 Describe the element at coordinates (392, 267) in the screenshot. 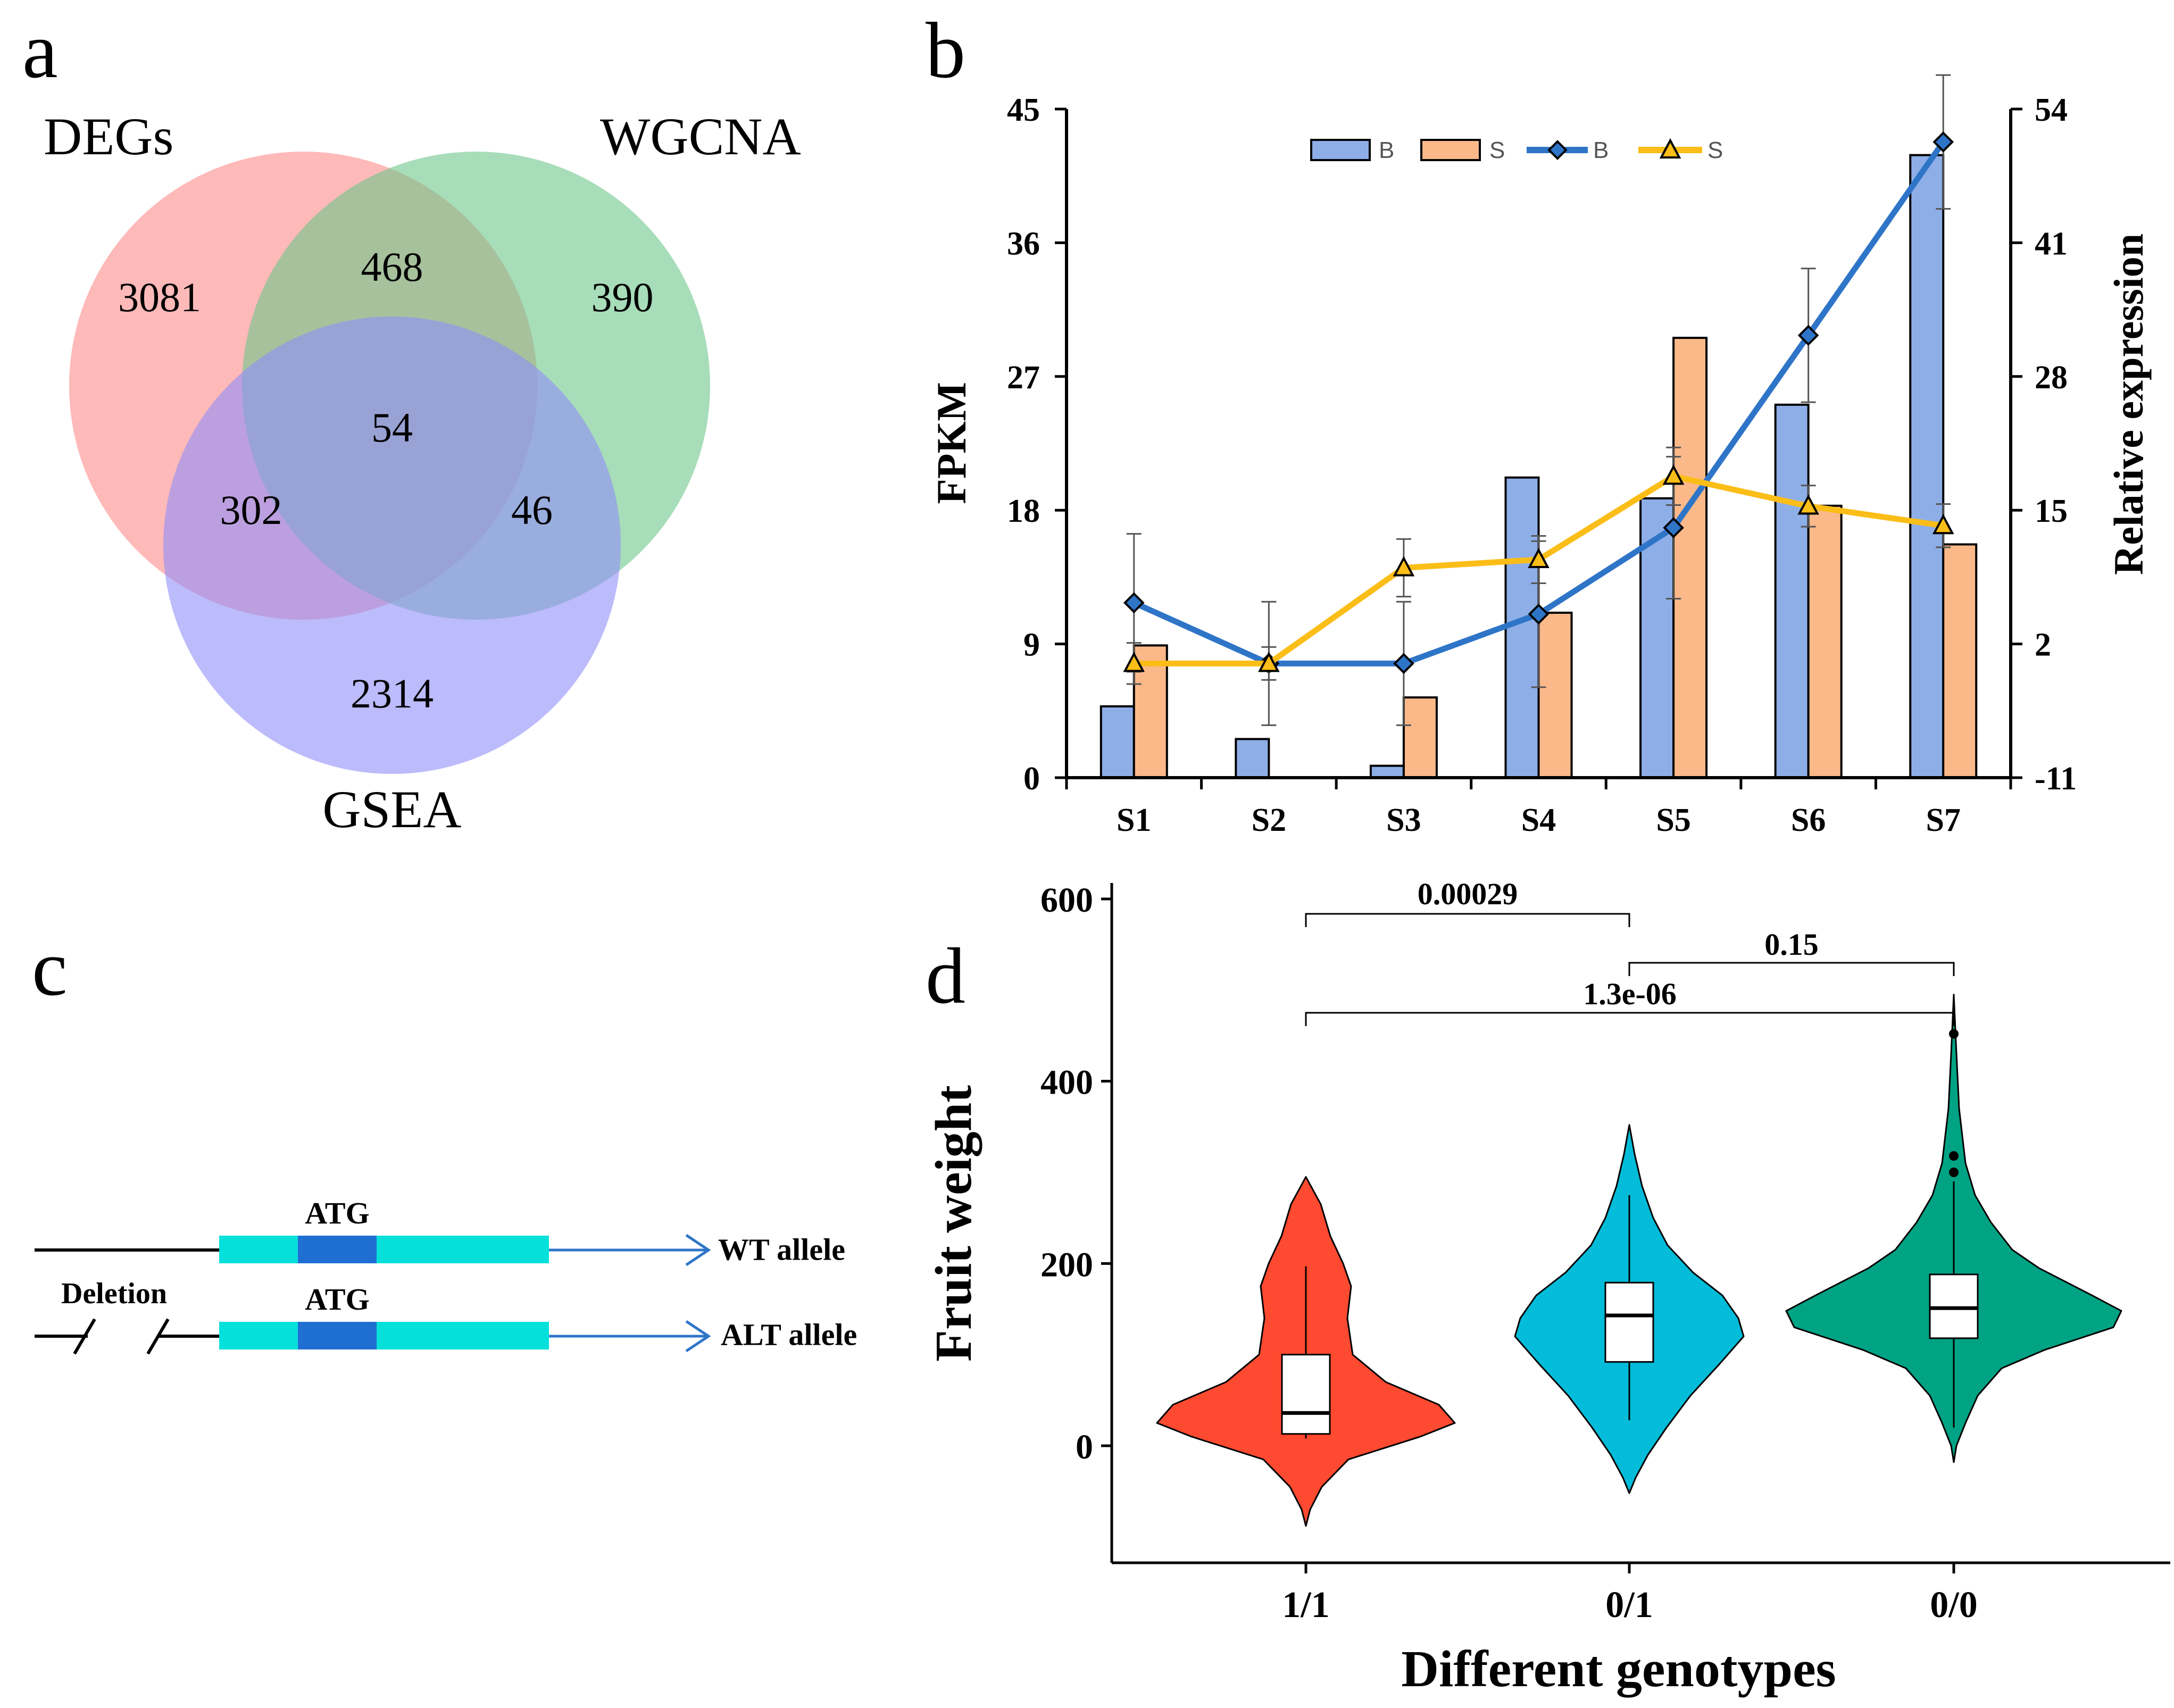

I see `venn-count-degs-wgcna: 468` at that location.